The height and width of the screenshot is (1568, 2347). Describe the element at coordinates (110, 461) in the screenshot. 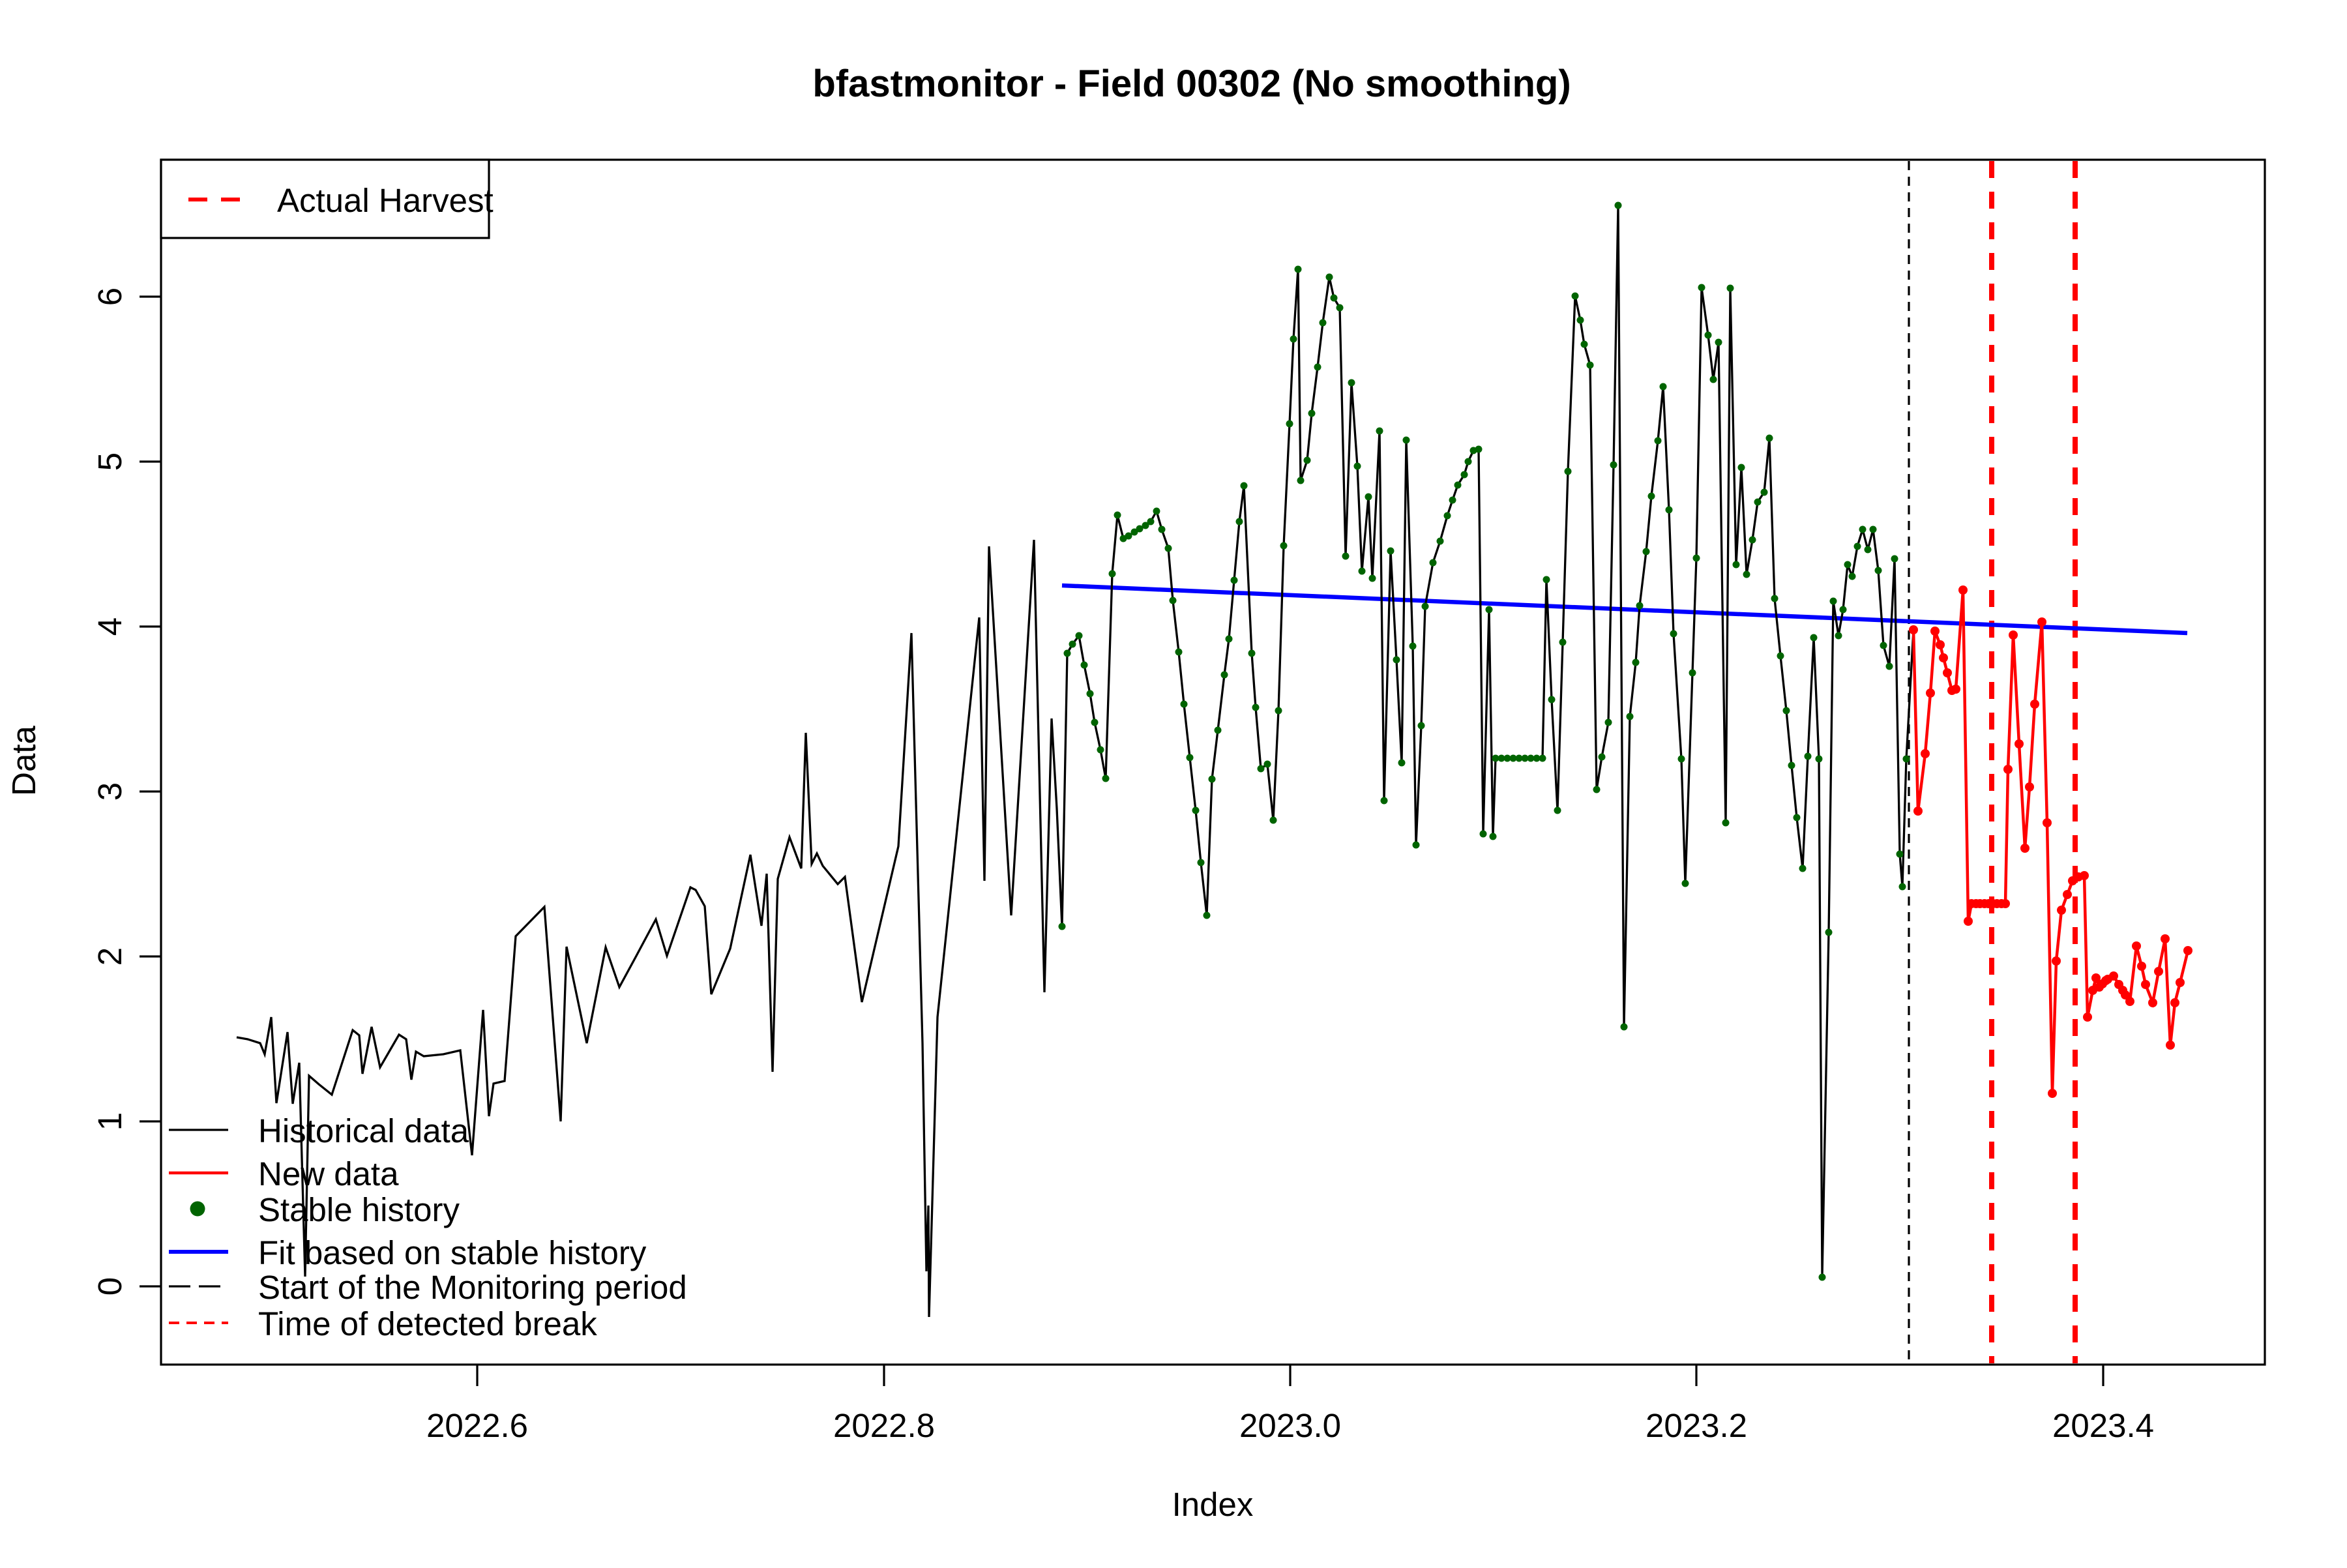

I see `svg-text: 5` at that location.